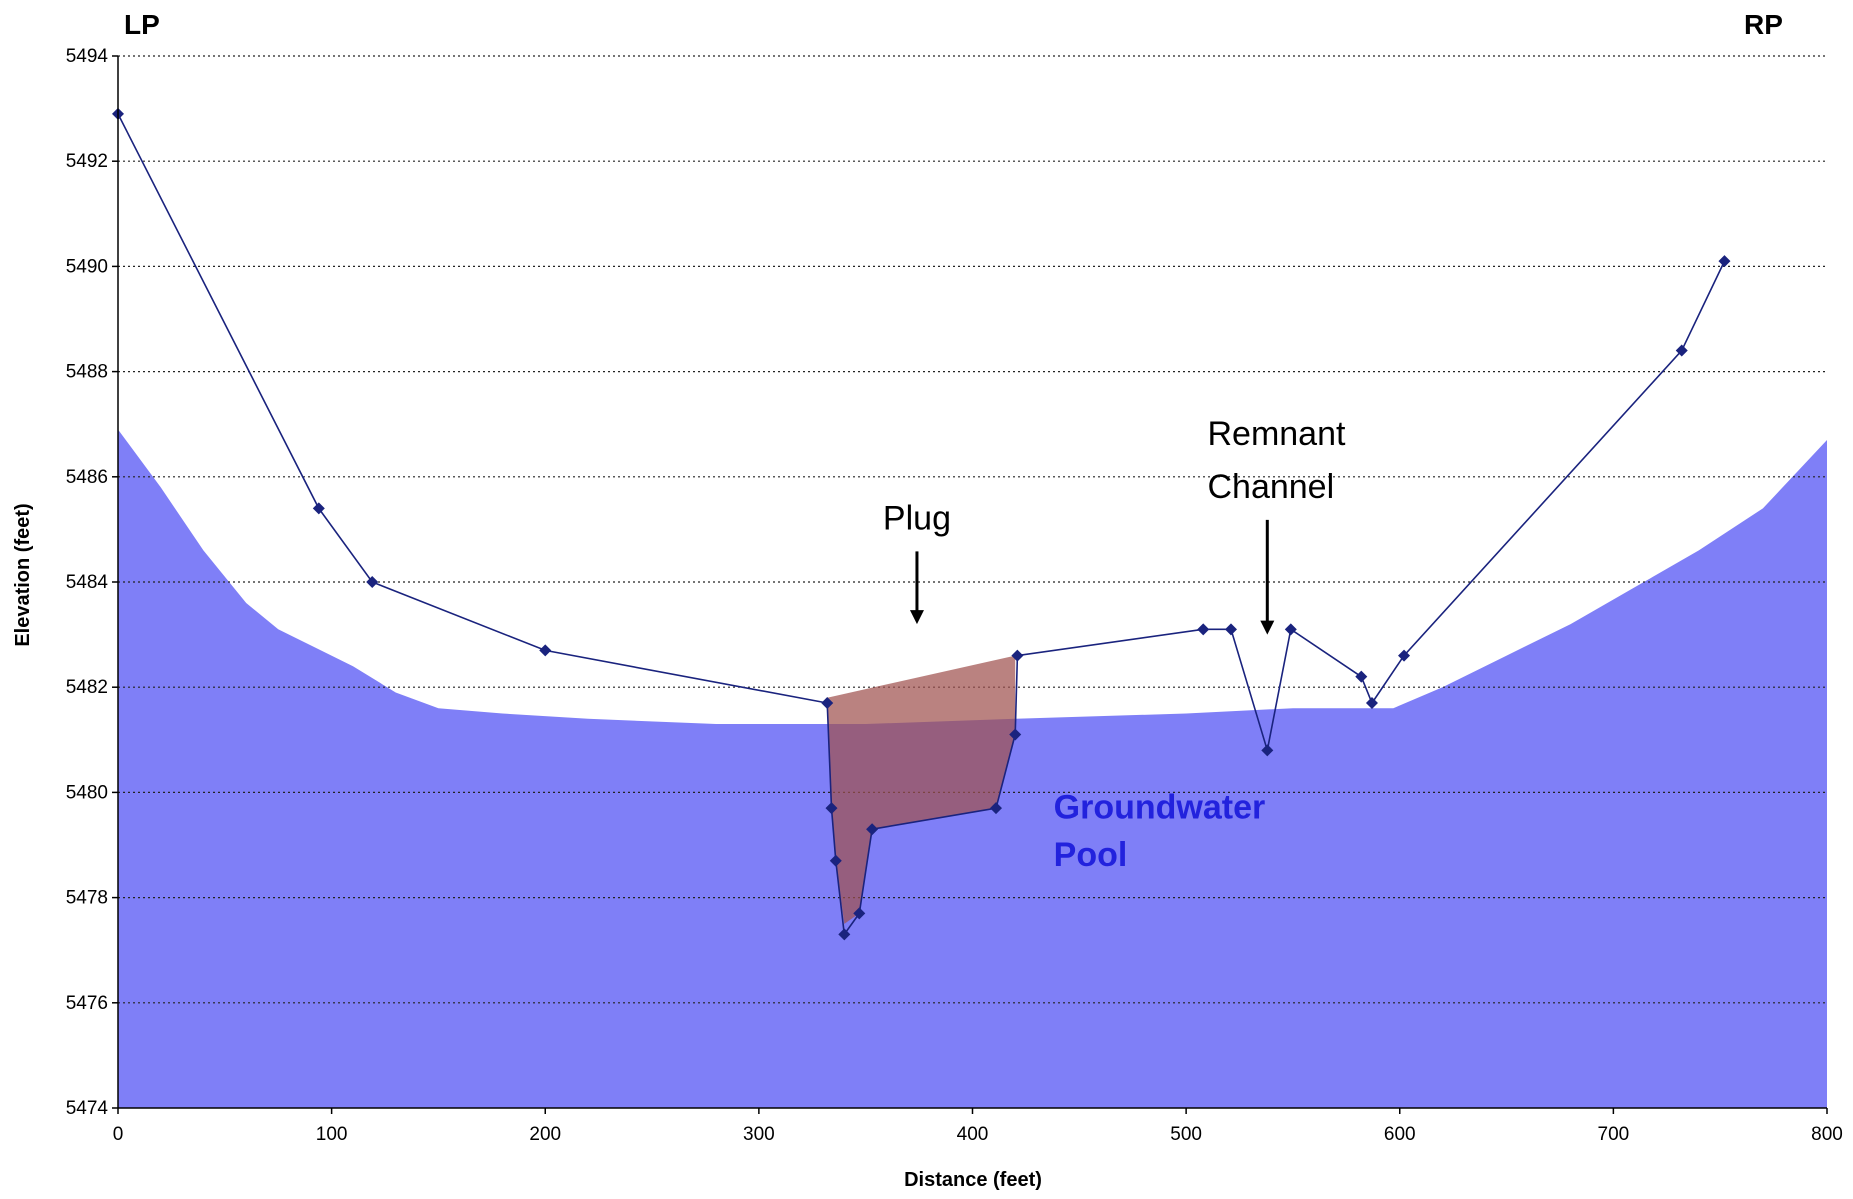  I want to click on y-tick-label: 5488, so click(87, 372).